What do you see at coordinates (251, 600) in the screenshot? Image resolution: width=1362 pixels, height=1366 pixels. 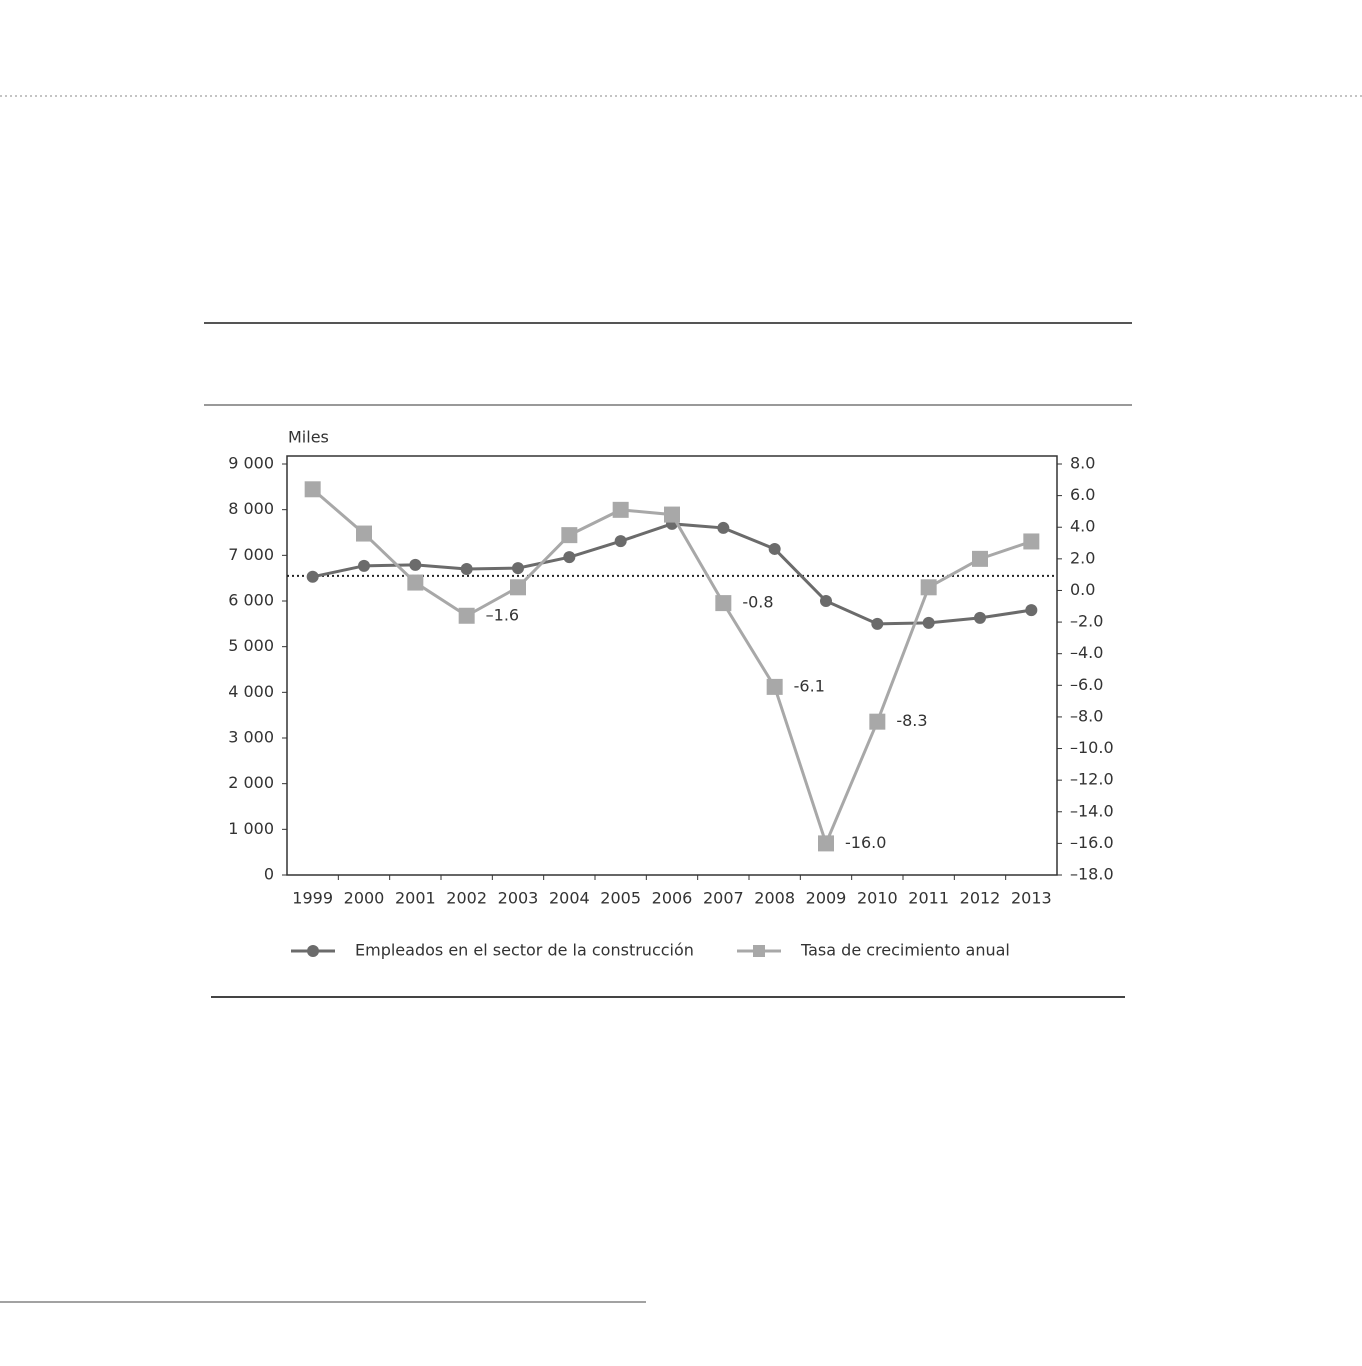 I see `y-tick-label: 6 000` at bounding box center [251, 600].